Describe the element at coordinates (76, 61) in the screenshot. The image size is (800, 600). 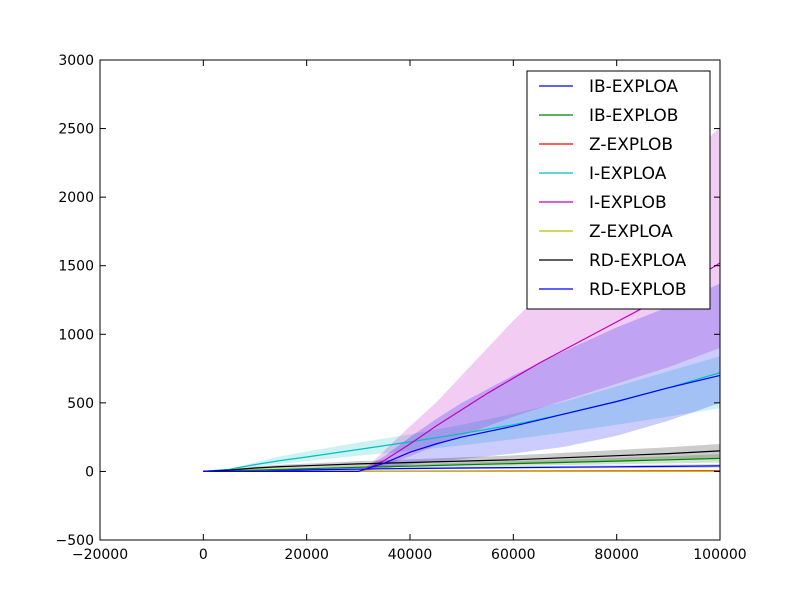
I see `y-tick-label: 3000` at that location.